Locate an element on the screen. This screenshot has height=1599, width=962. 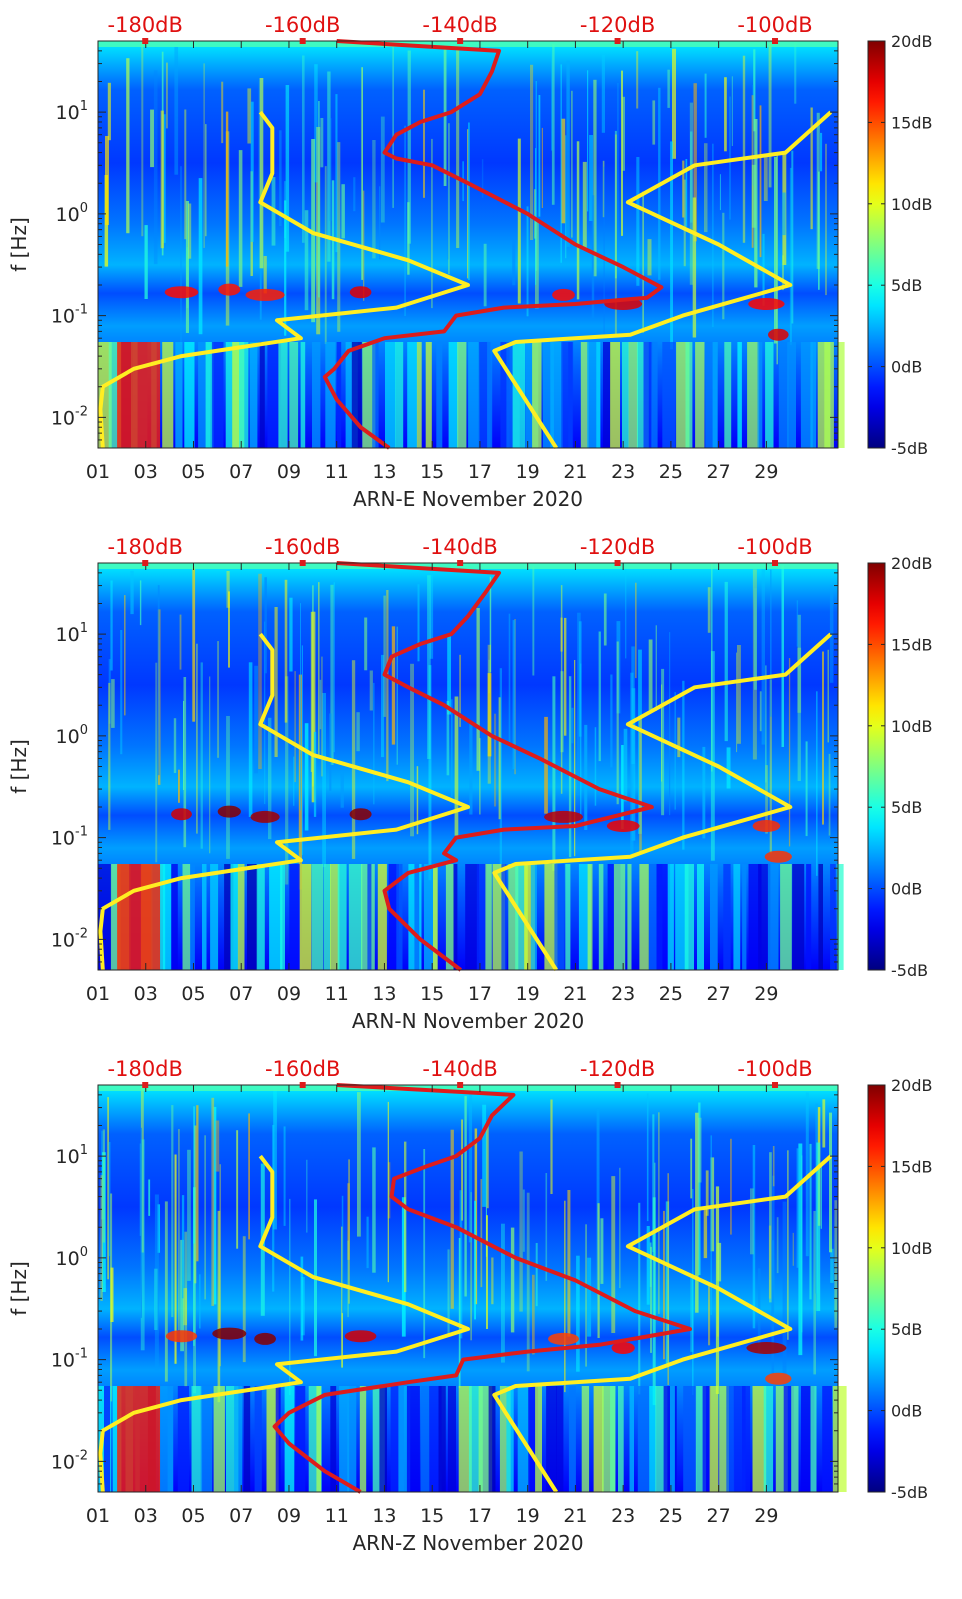
x-axis-title: ARN-N November 2020 is located at coordinates (468, 1021).